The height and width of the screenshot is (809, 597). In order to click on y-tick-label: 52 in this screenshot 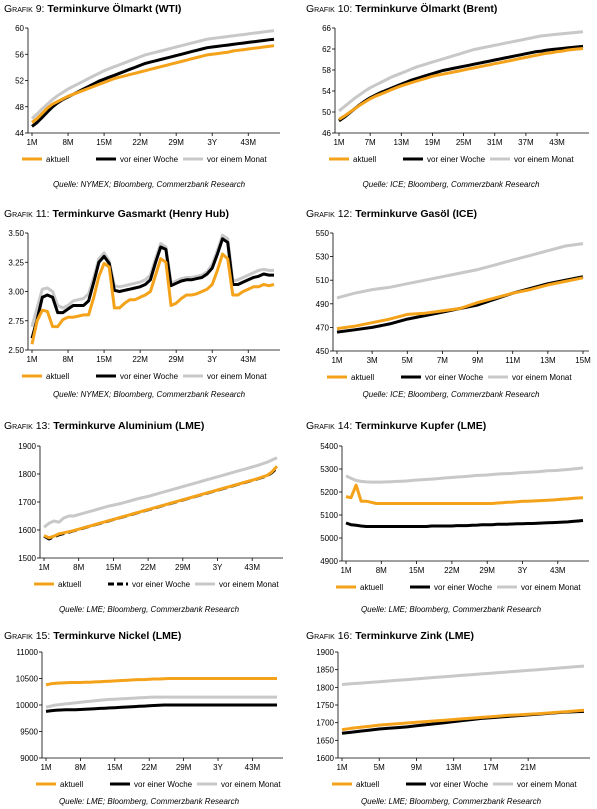, I will do `click(19, 81)`.